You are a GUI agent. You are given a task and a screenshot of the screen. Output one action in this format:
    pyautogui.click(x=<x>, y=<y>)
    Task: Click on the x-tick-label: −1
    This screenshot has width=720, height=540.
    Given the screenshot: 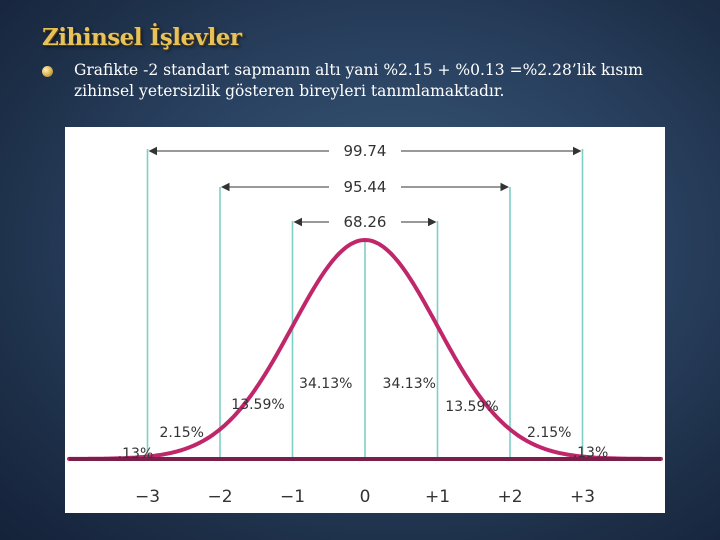 What is the action you would take?
    pyautogui.click(x=292, y=497)
    